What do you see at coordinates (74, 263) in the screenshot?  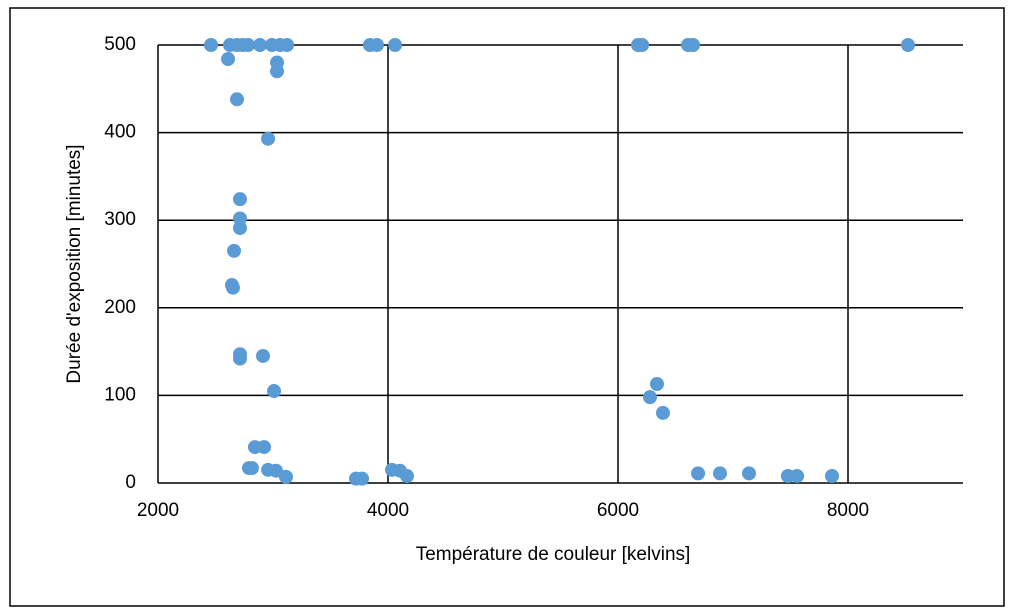 I see `y-axis-label: Durée d'exposition [minutes]` at bounding box center [74, 263].